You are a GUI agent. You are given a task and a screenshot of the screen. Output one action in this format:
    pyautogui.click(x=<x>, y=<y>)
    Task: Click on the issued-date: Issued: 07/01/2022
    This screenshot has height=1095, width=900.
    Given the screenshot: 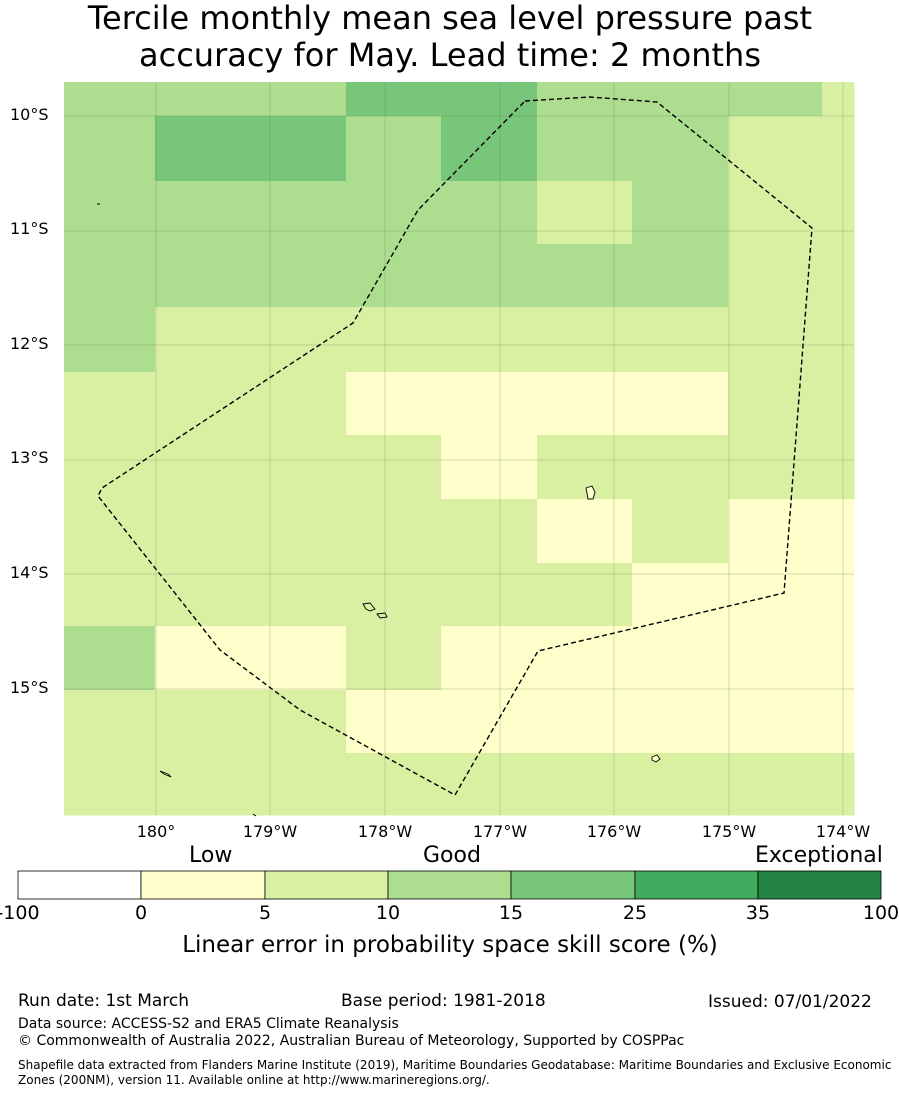 What is the action you would take?
    pyautogui.click(x=790, y=1002)
    